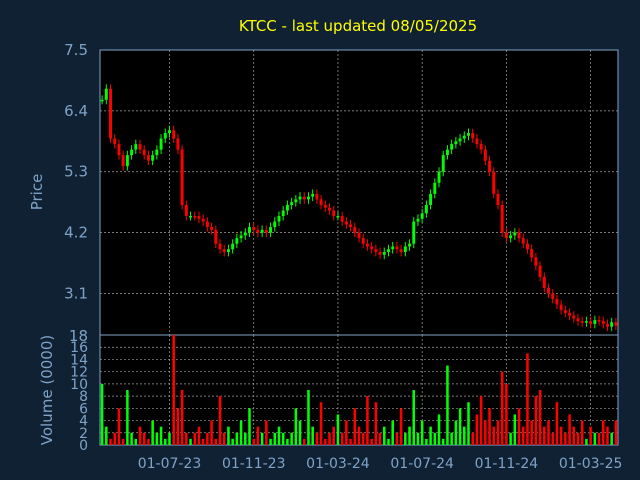 The width and height of the screenshot is (640, 480). What do you see at coordinates (79, 385) in the screenshot?
I see `volume-tick-label: 10` at bounding box center [79, 385].